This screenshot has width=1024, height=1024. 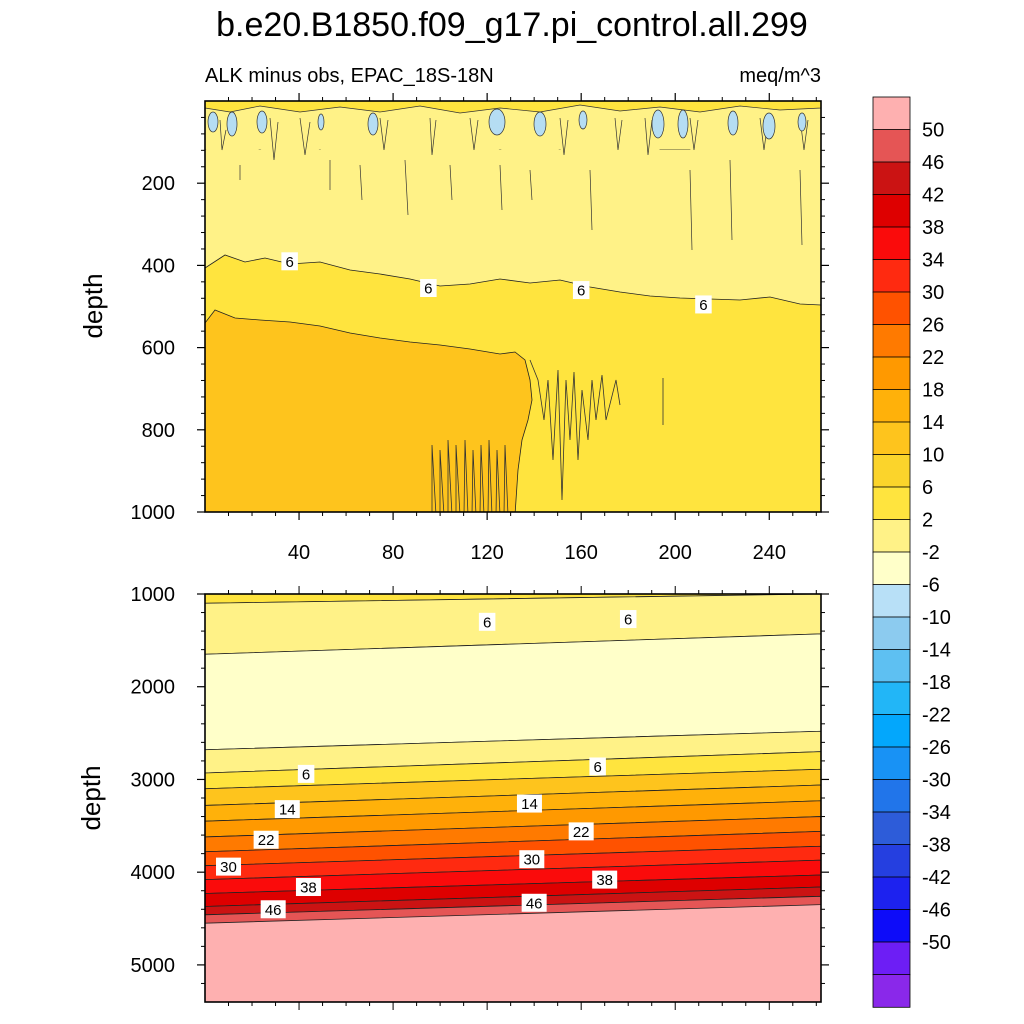 I want to click on colorbar-label: 22, so click(x=933, y=358).